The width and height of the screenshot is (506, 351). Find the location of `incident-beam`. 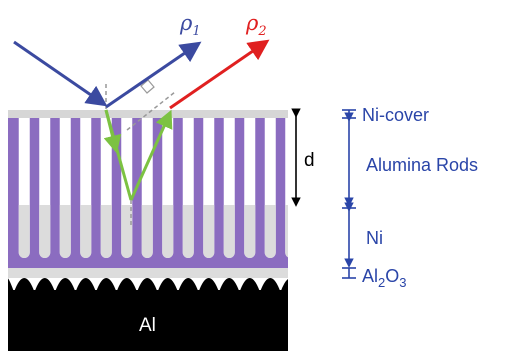

incident-beam is located at coordinates (60, 73).